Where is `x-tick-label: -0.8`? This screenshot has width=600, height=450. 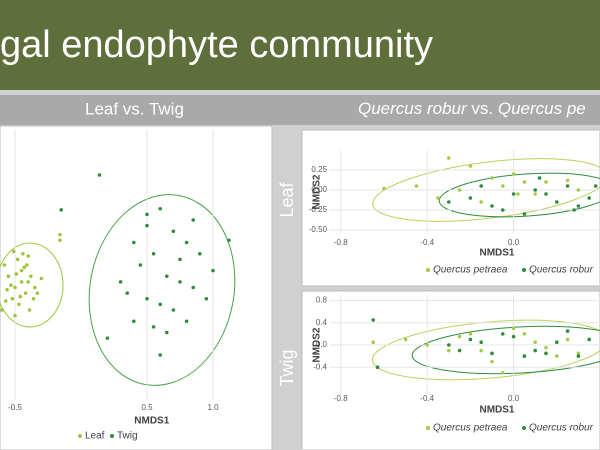 x-tick-label: -0.8 is located at coordinates (341, 398).